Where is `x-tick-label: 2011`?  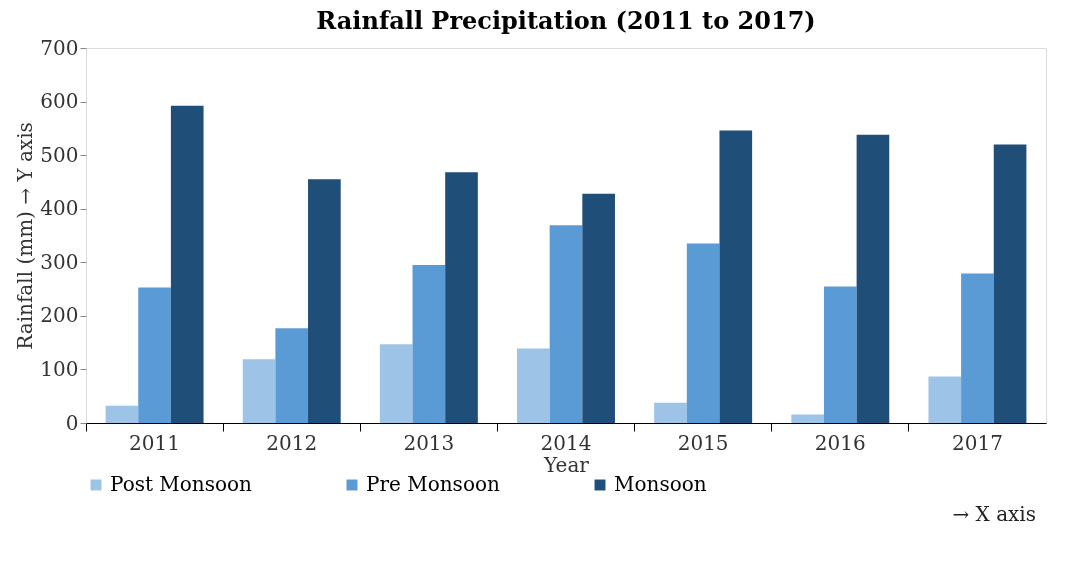 x-tick-label: 2011 is located at coordinates (155, 442).